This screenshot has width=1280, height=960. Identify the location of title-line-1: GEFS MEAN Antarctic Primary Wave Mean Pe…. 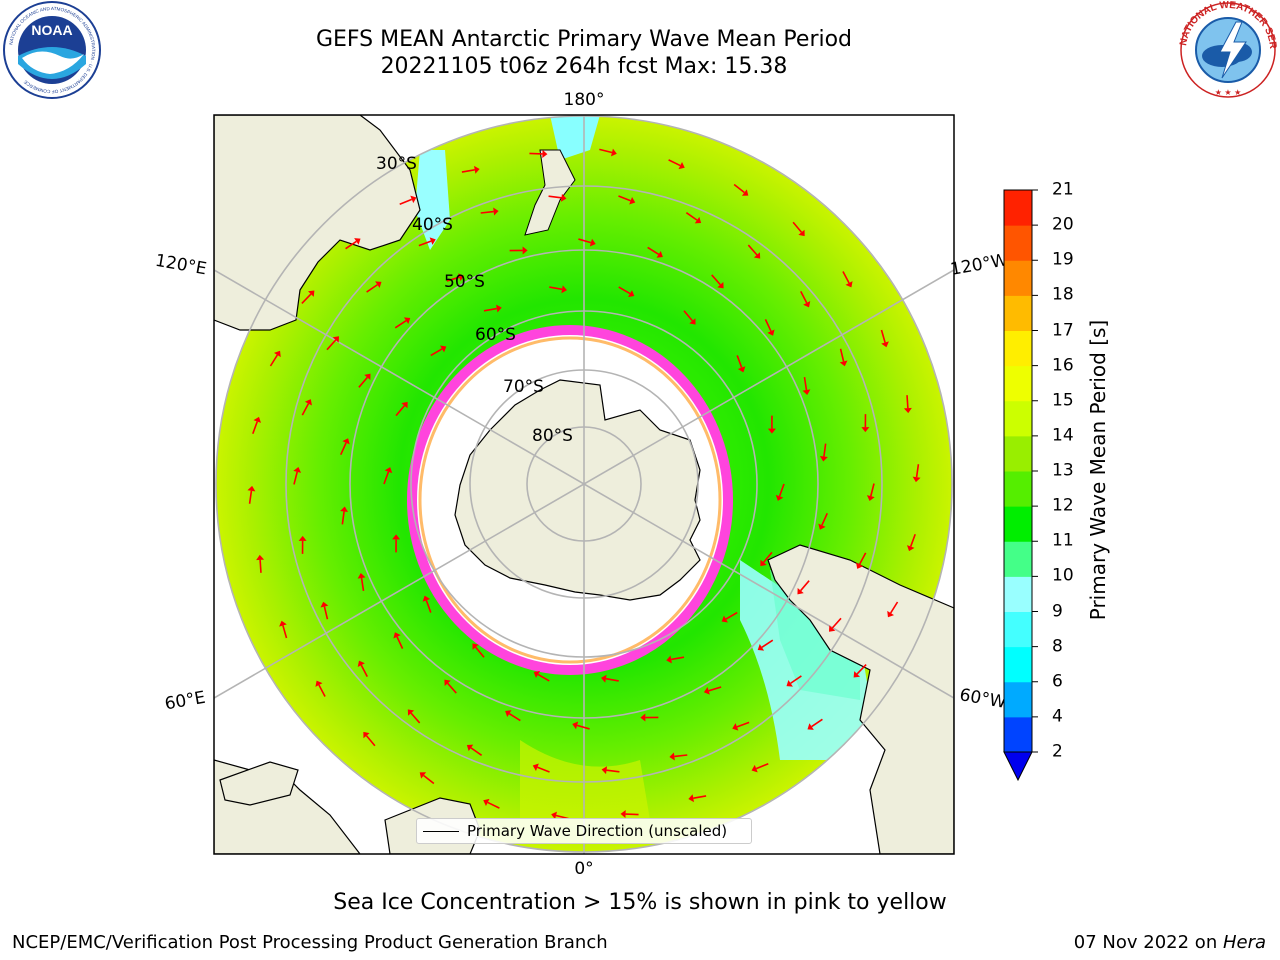
(584, 39).